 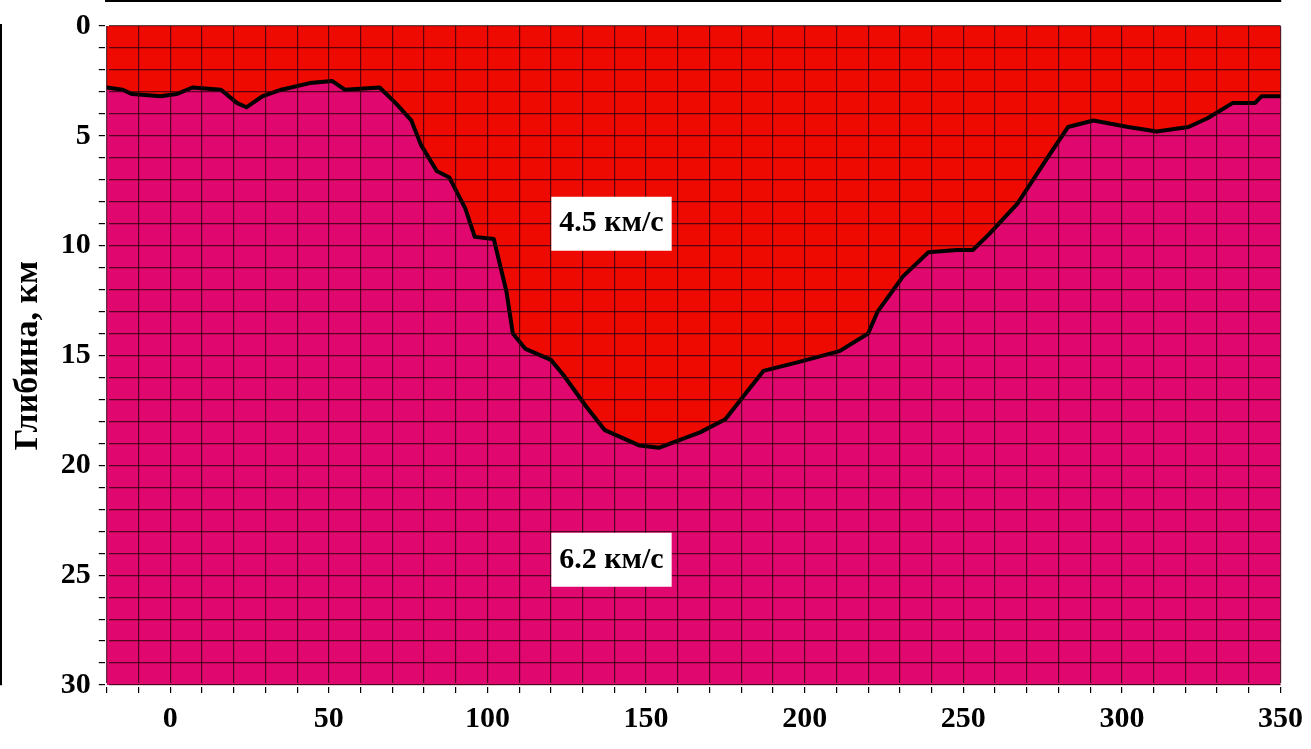 What do you see at coordinates (805, 716) in the screenshot?
I see `x-tick-label: 200` at bounding box center [805, 716].